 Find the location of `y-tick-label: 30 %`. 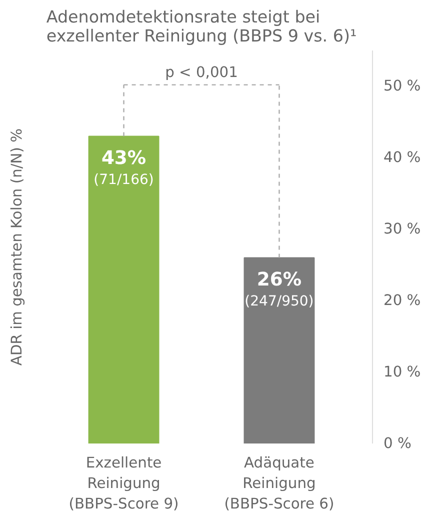

y-tick-label: 30 % is located at coordinates (402, 229).